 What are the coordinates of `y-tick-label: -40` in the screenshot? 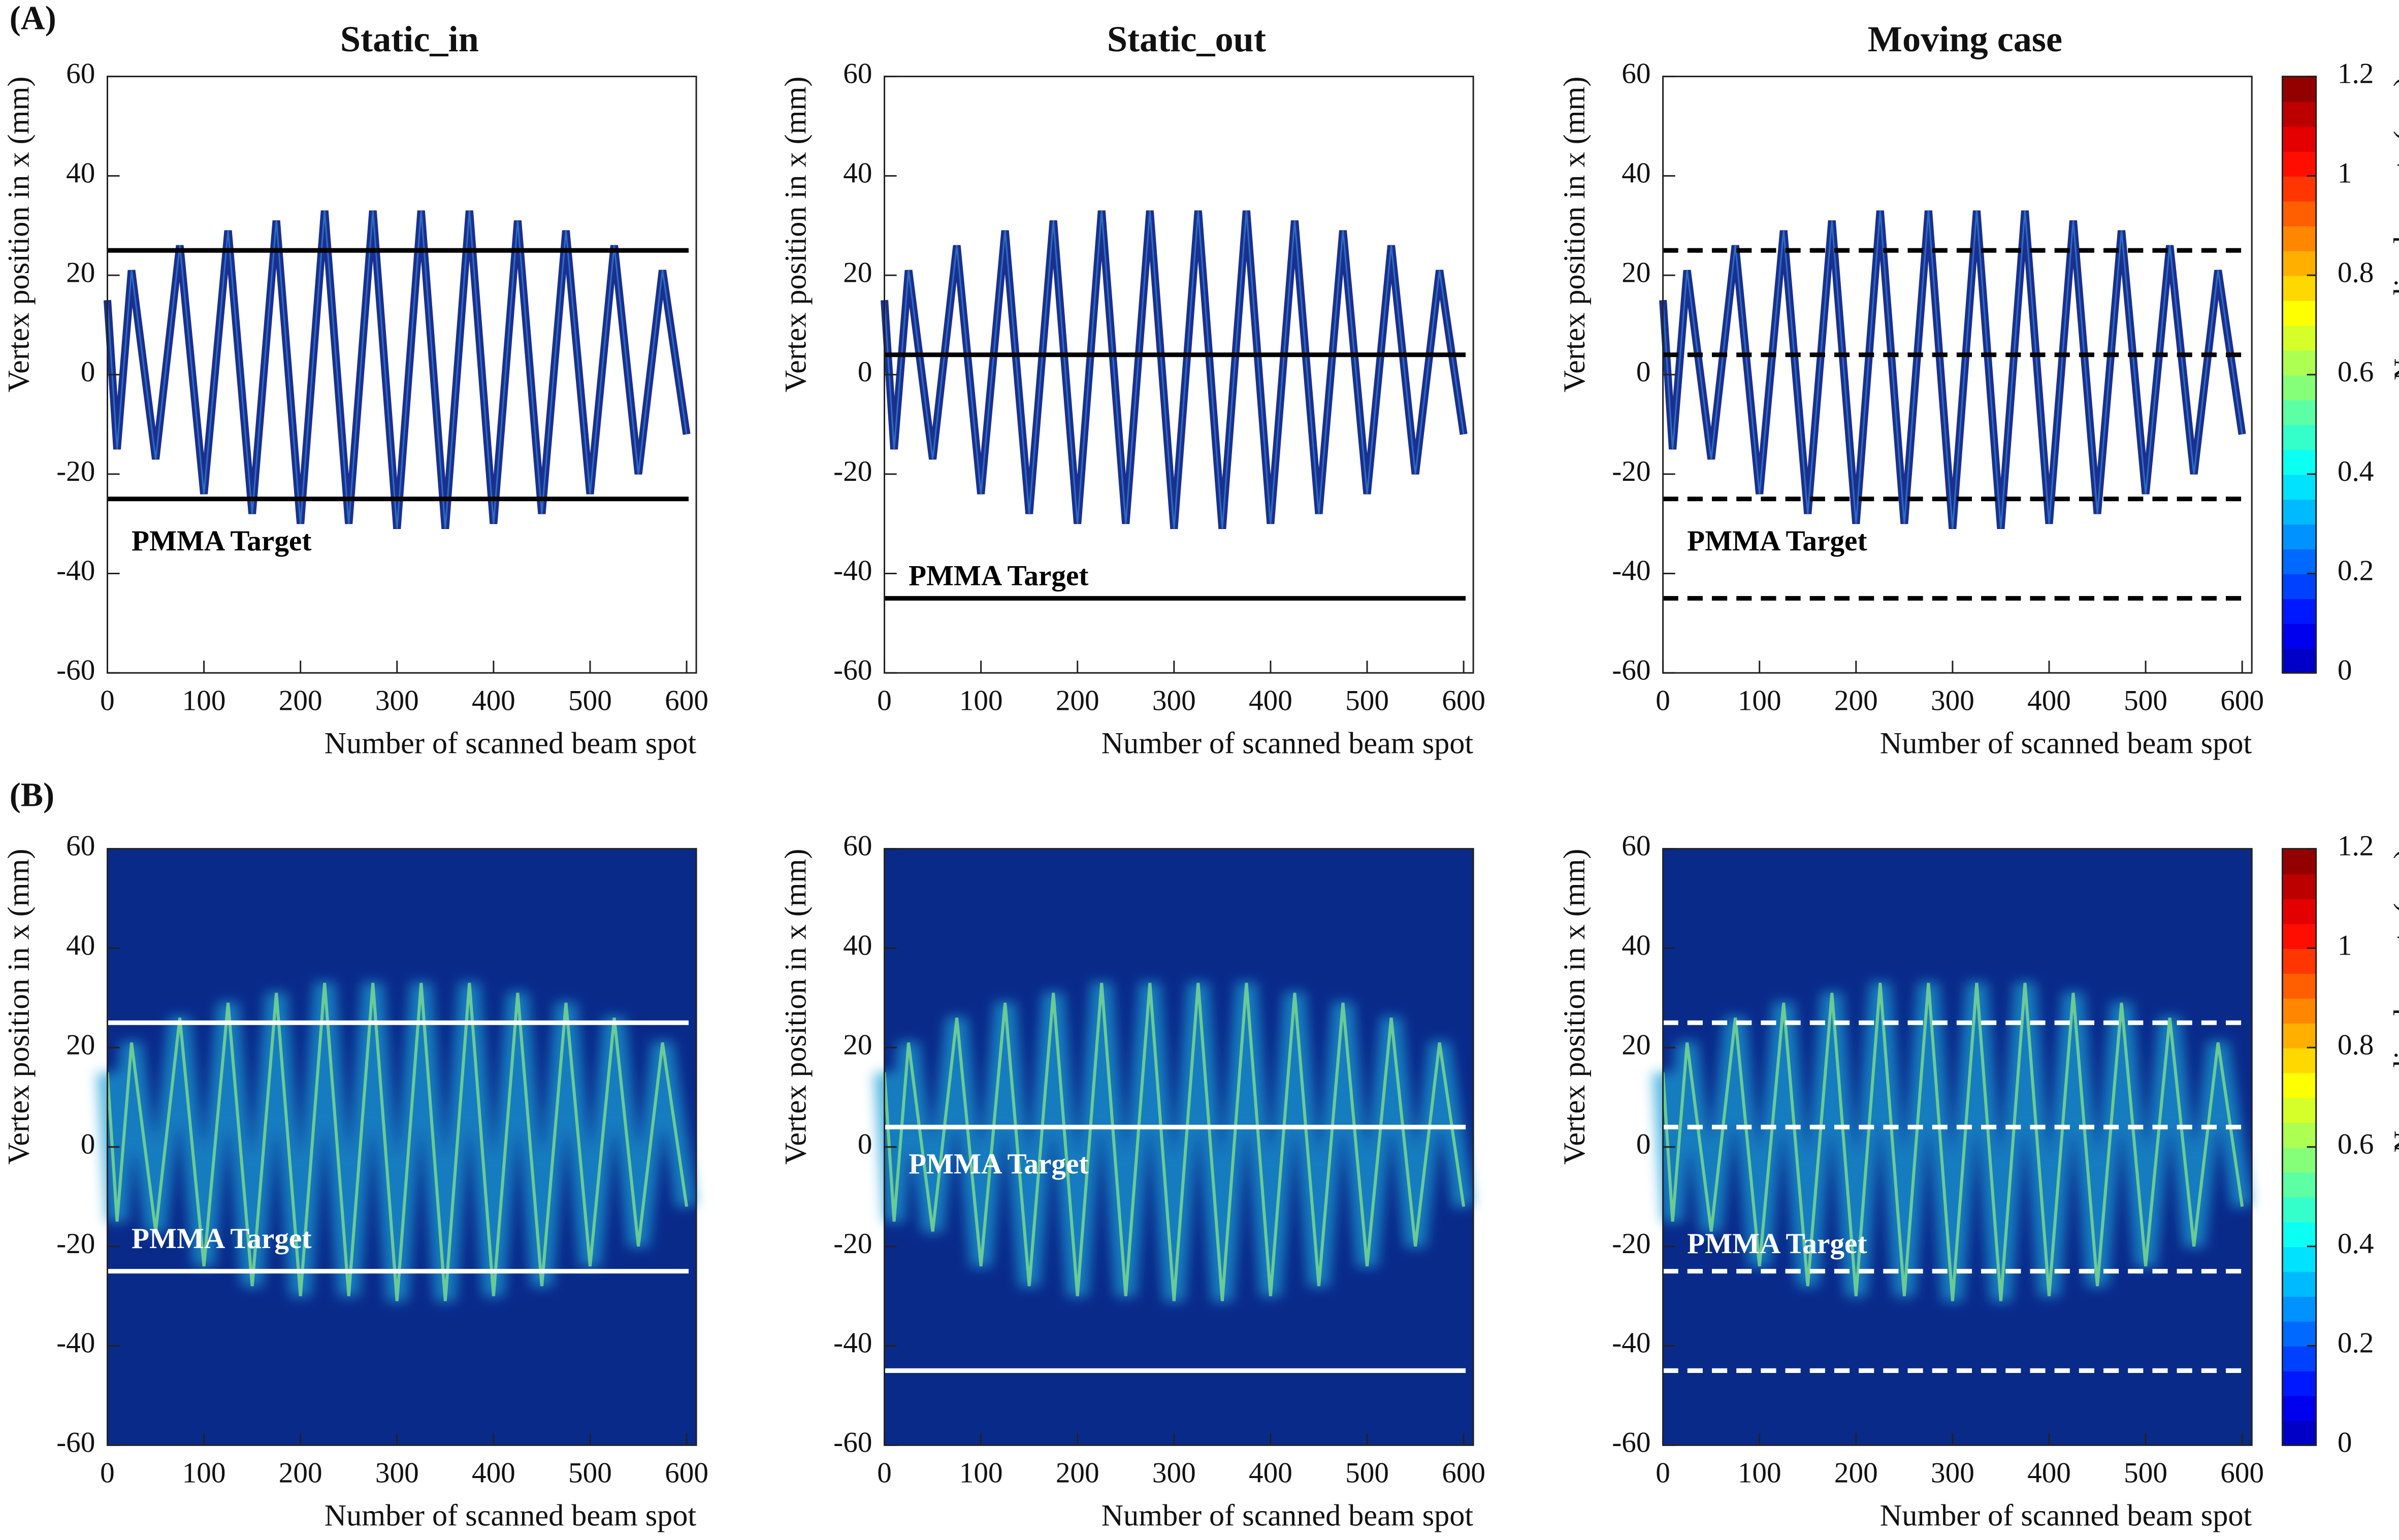 It's located at (75, 571).